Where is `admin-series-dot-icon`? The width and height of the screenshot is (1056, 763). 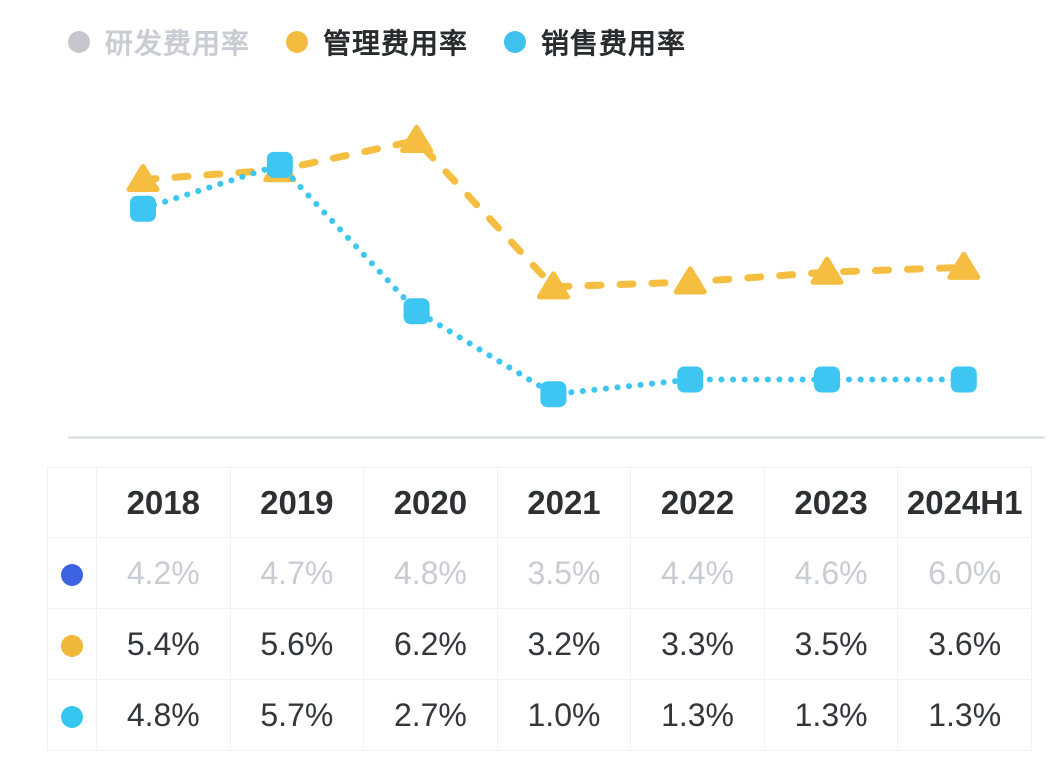
admin-series-dot-icon is located at coordinates (72, 646).